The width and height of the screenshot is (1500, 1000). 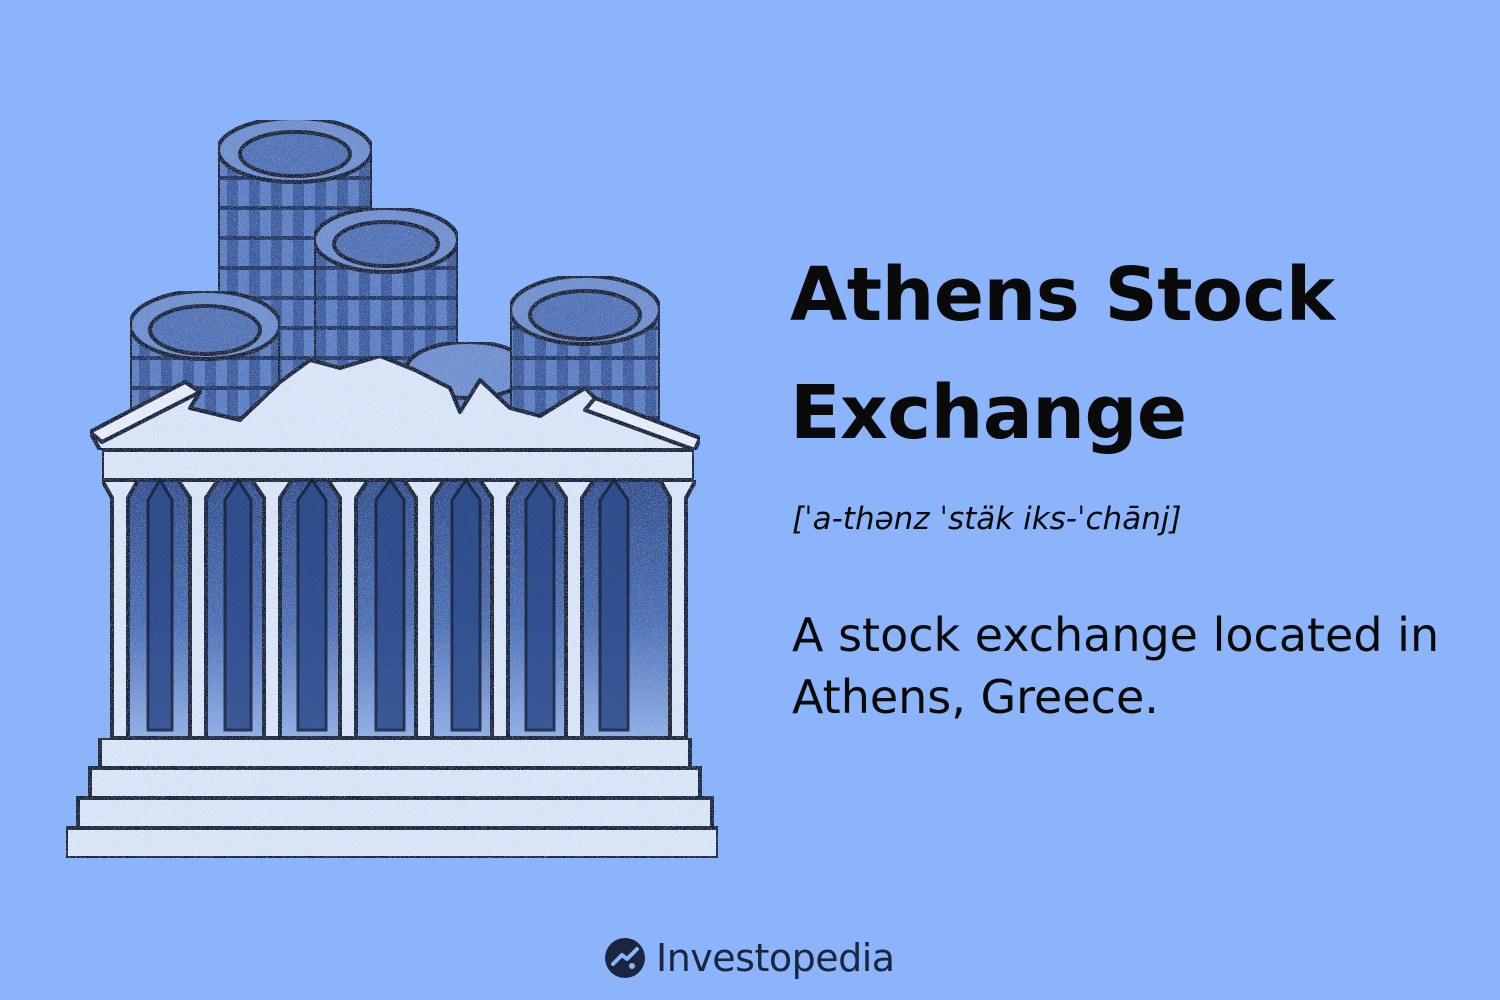 I want to click on brand-name: Investopedia, so click(x=775, y=958).